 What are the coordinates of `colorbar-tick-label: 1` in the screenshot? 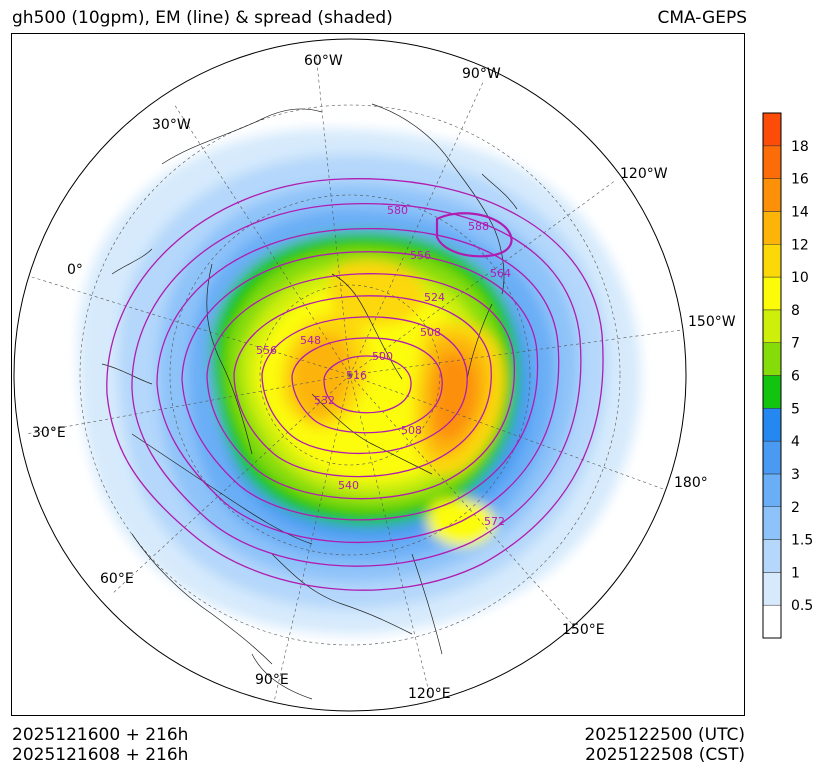 It's located at (795, 573).